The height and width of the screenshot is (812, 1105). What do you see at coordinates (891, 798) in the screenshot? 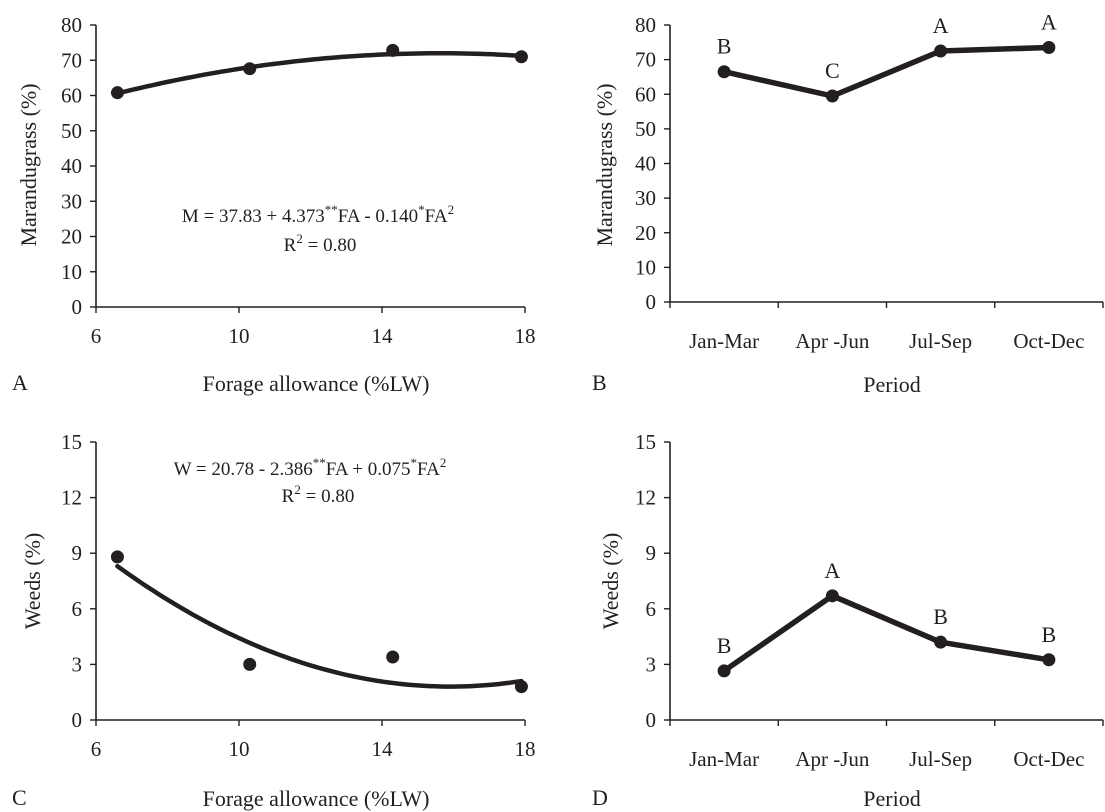
I see `panel-d-xlabel: Period` at bounding box center [891, 798].